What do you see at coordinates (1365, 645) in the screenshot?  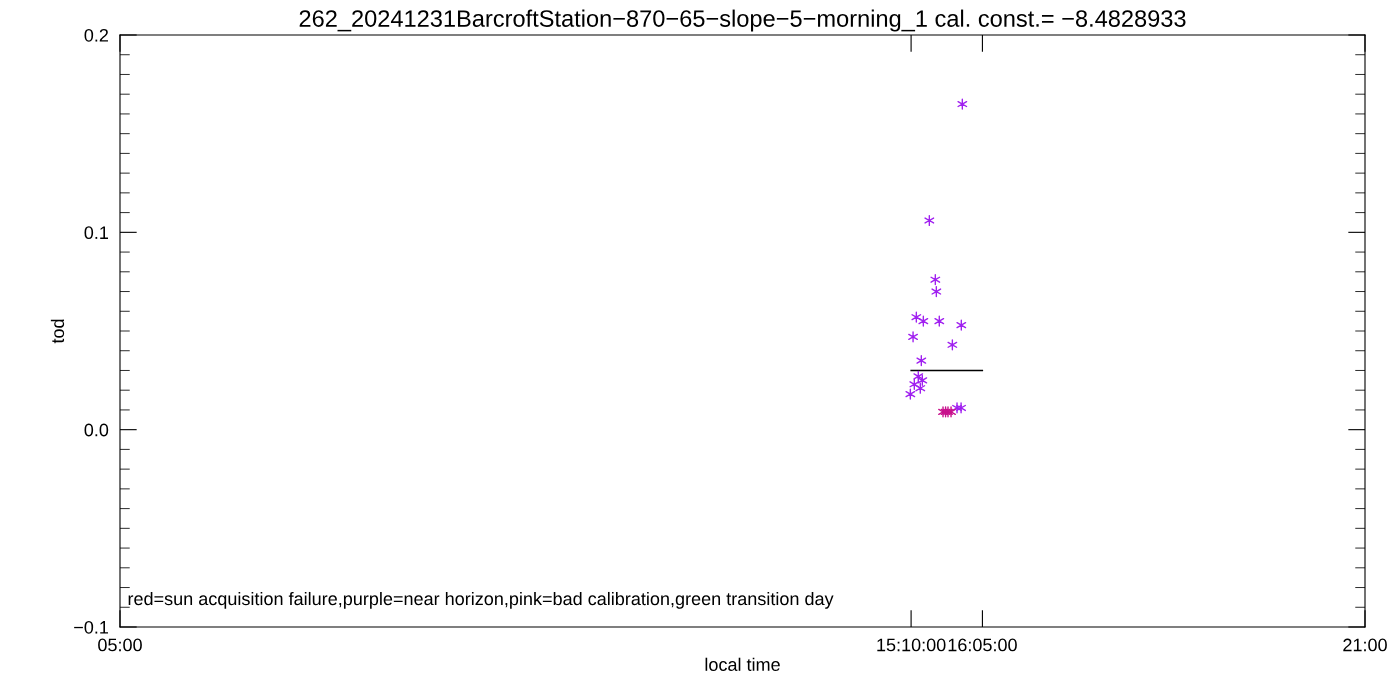 I see `x-tick-label: 21:00` at bounding box center [1365, 645].